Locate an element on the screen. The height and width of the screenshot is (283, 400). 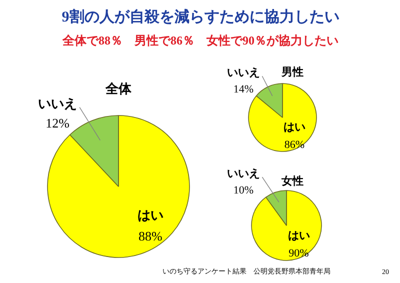
text: 9割の人が自殺を減らすために協力したい is located at coordinates (201, 17).